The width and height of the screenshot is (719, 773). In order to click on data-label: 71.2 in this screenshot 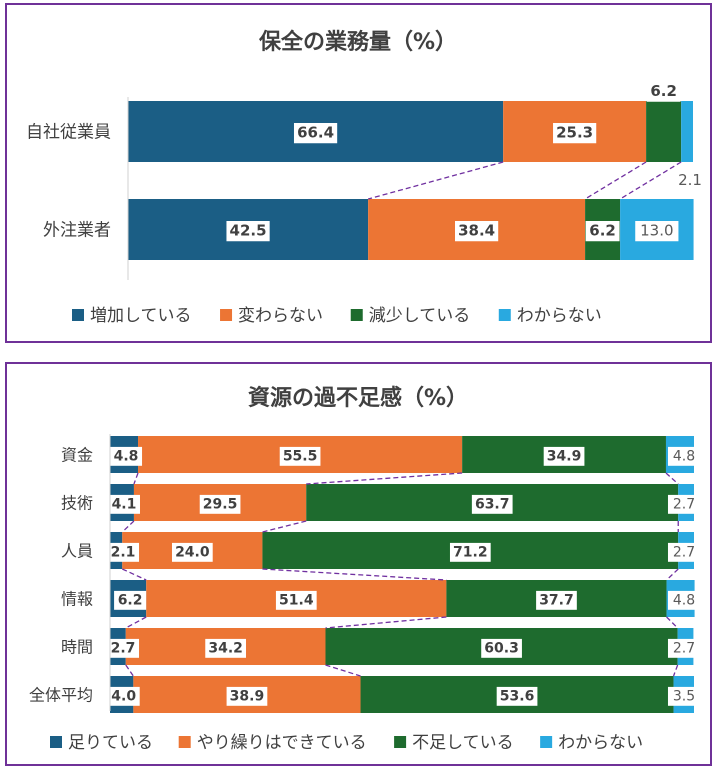, I will do `click(470, 553)`.